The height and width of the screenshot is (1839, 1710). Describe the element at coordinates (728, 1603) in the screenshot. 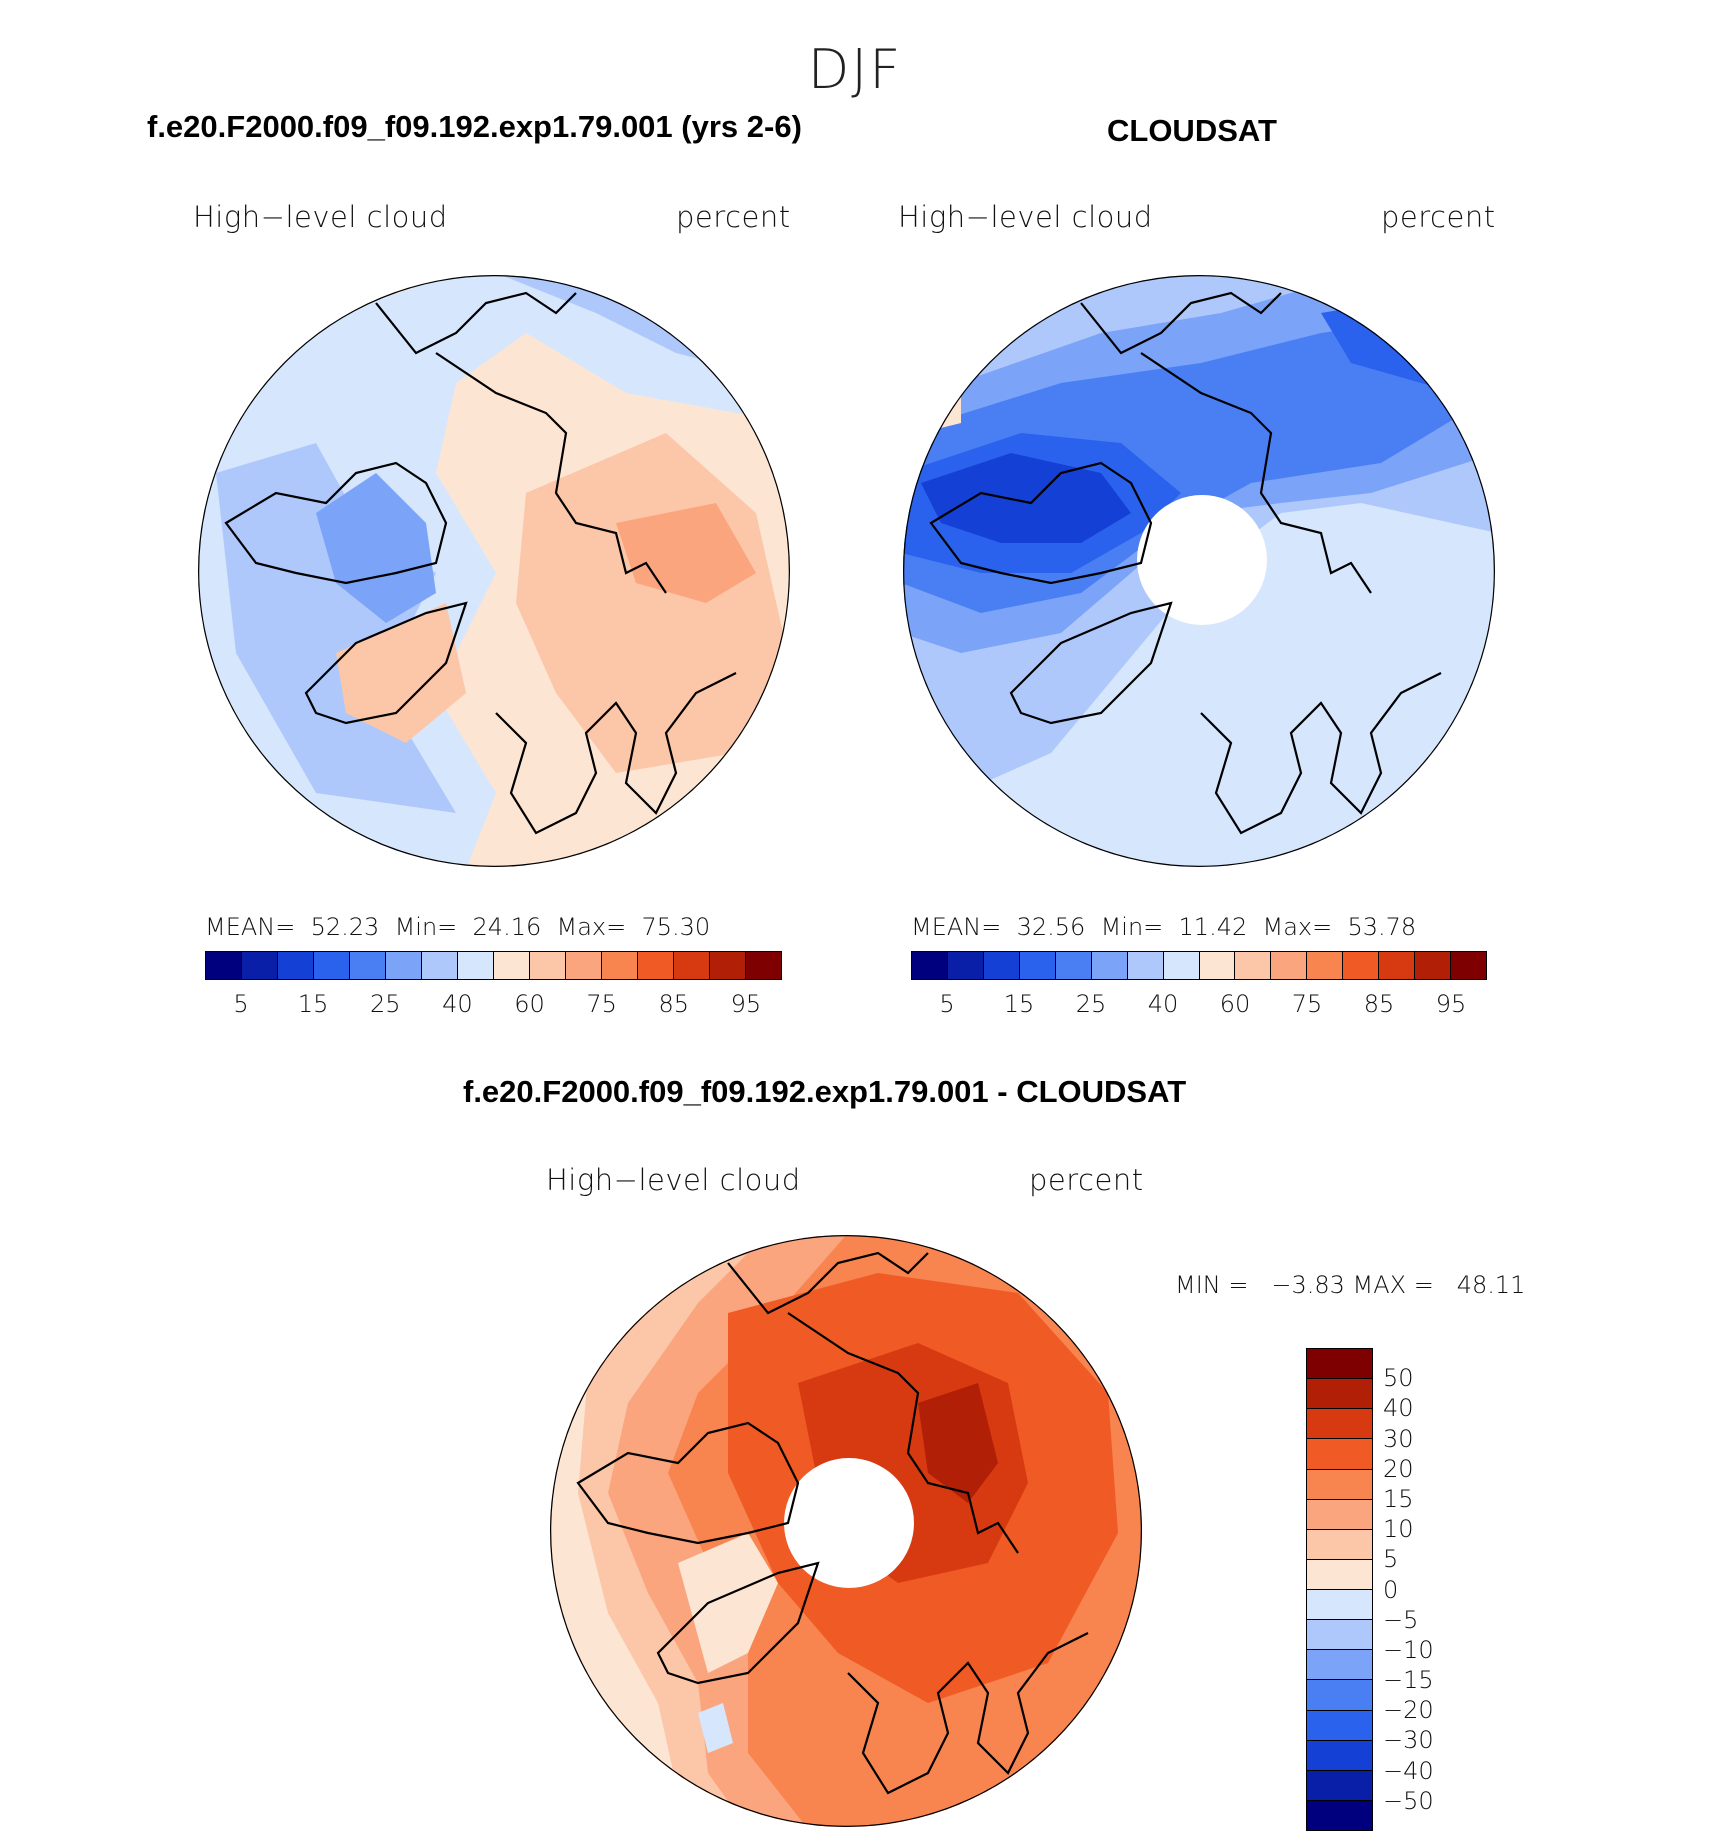

I see `diff-field-peach-greenland` at that location.